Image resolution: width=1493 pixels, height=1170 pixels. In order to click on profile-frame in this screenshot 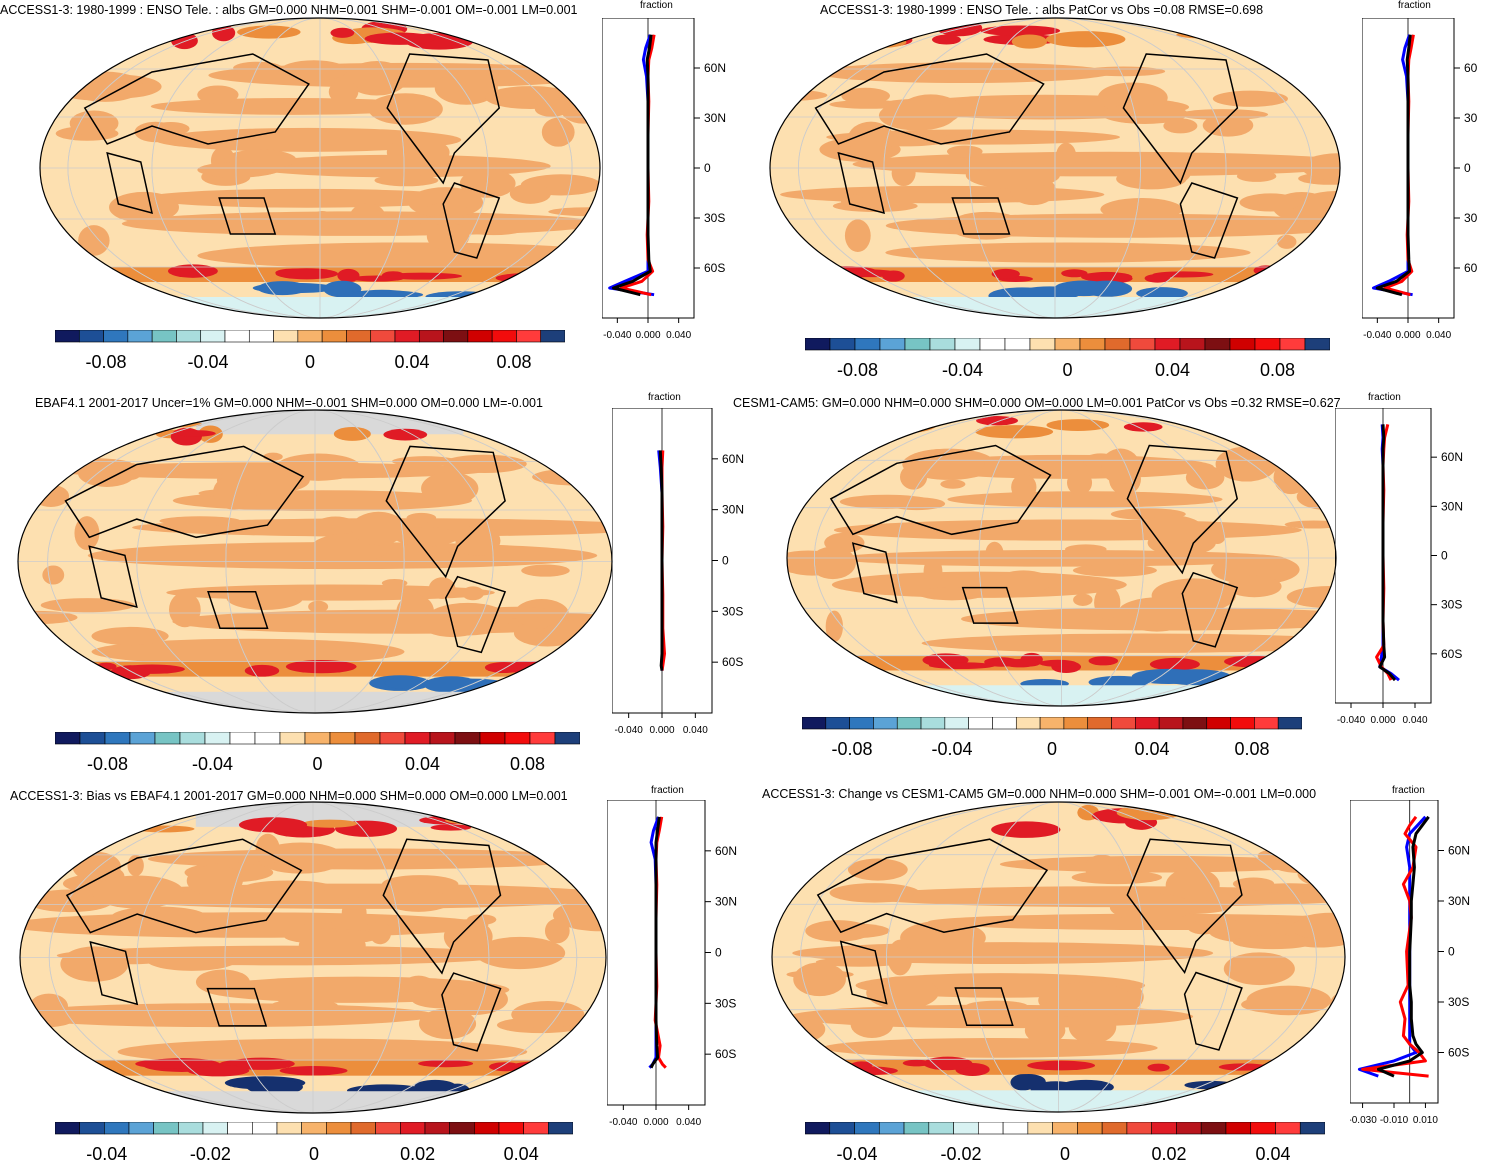, I will do `click(1394, 951)`.